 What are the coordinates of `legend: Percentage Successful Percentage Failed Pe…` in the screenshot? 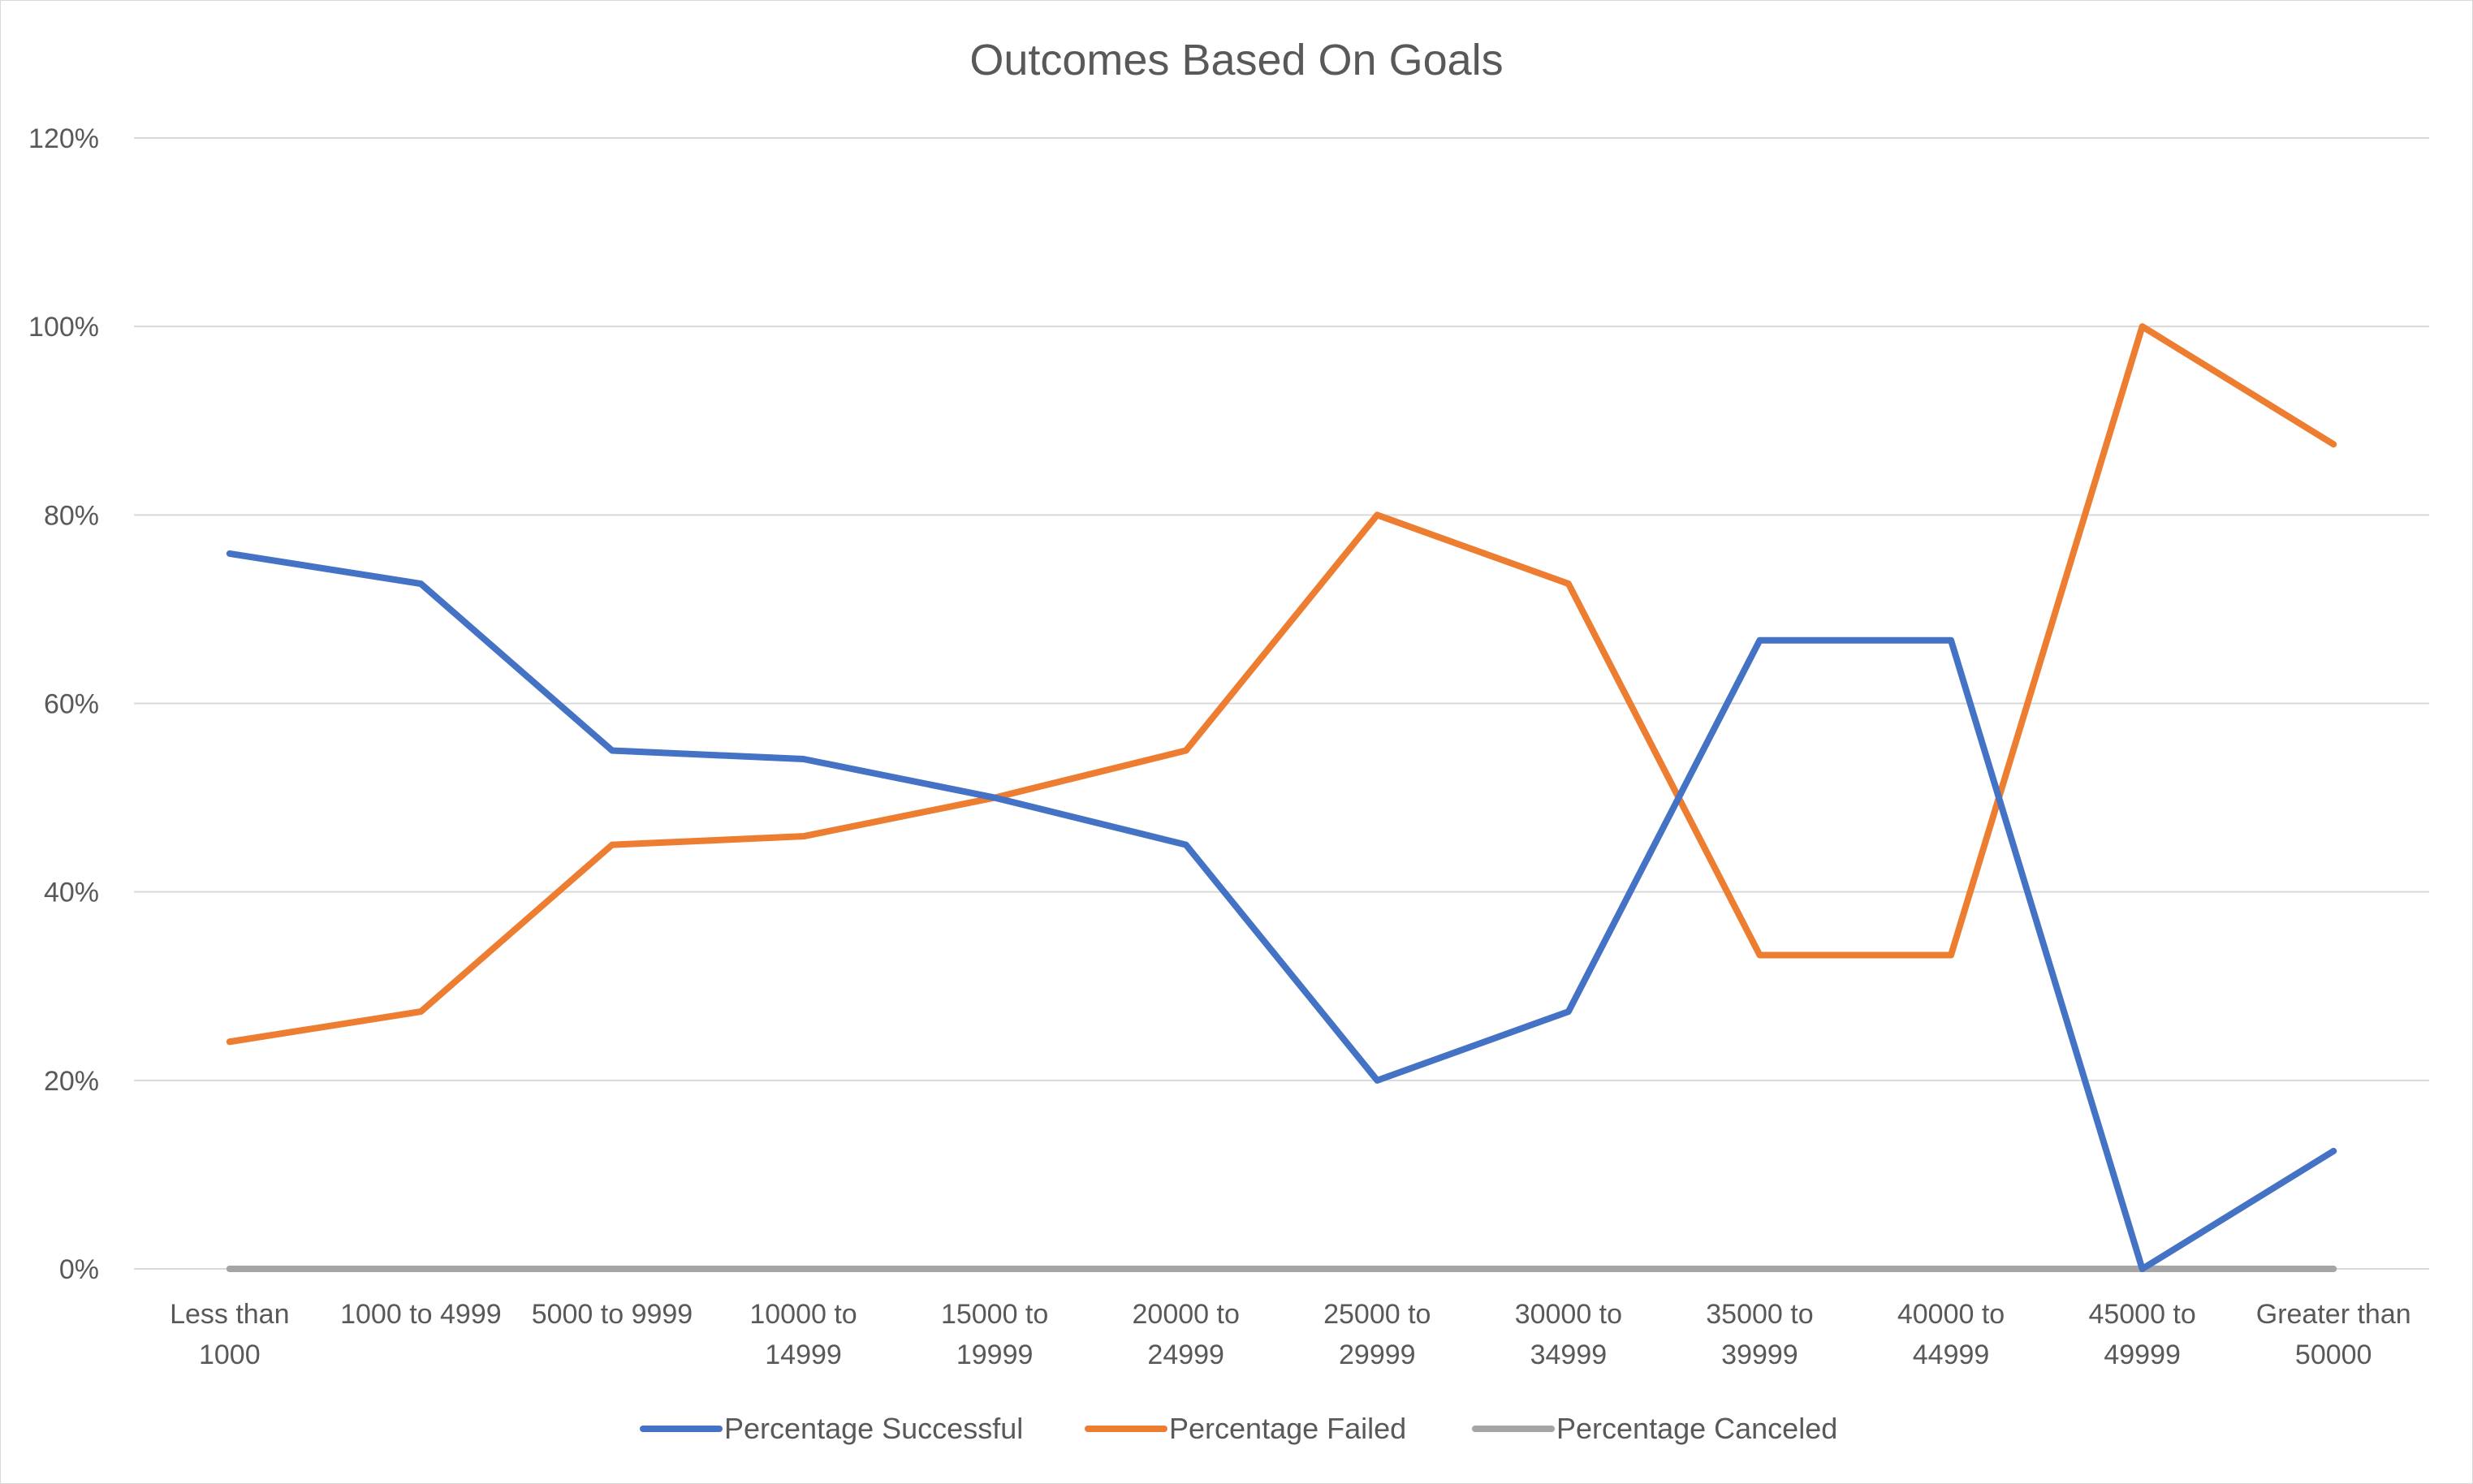 It's located at (1238, 1428).